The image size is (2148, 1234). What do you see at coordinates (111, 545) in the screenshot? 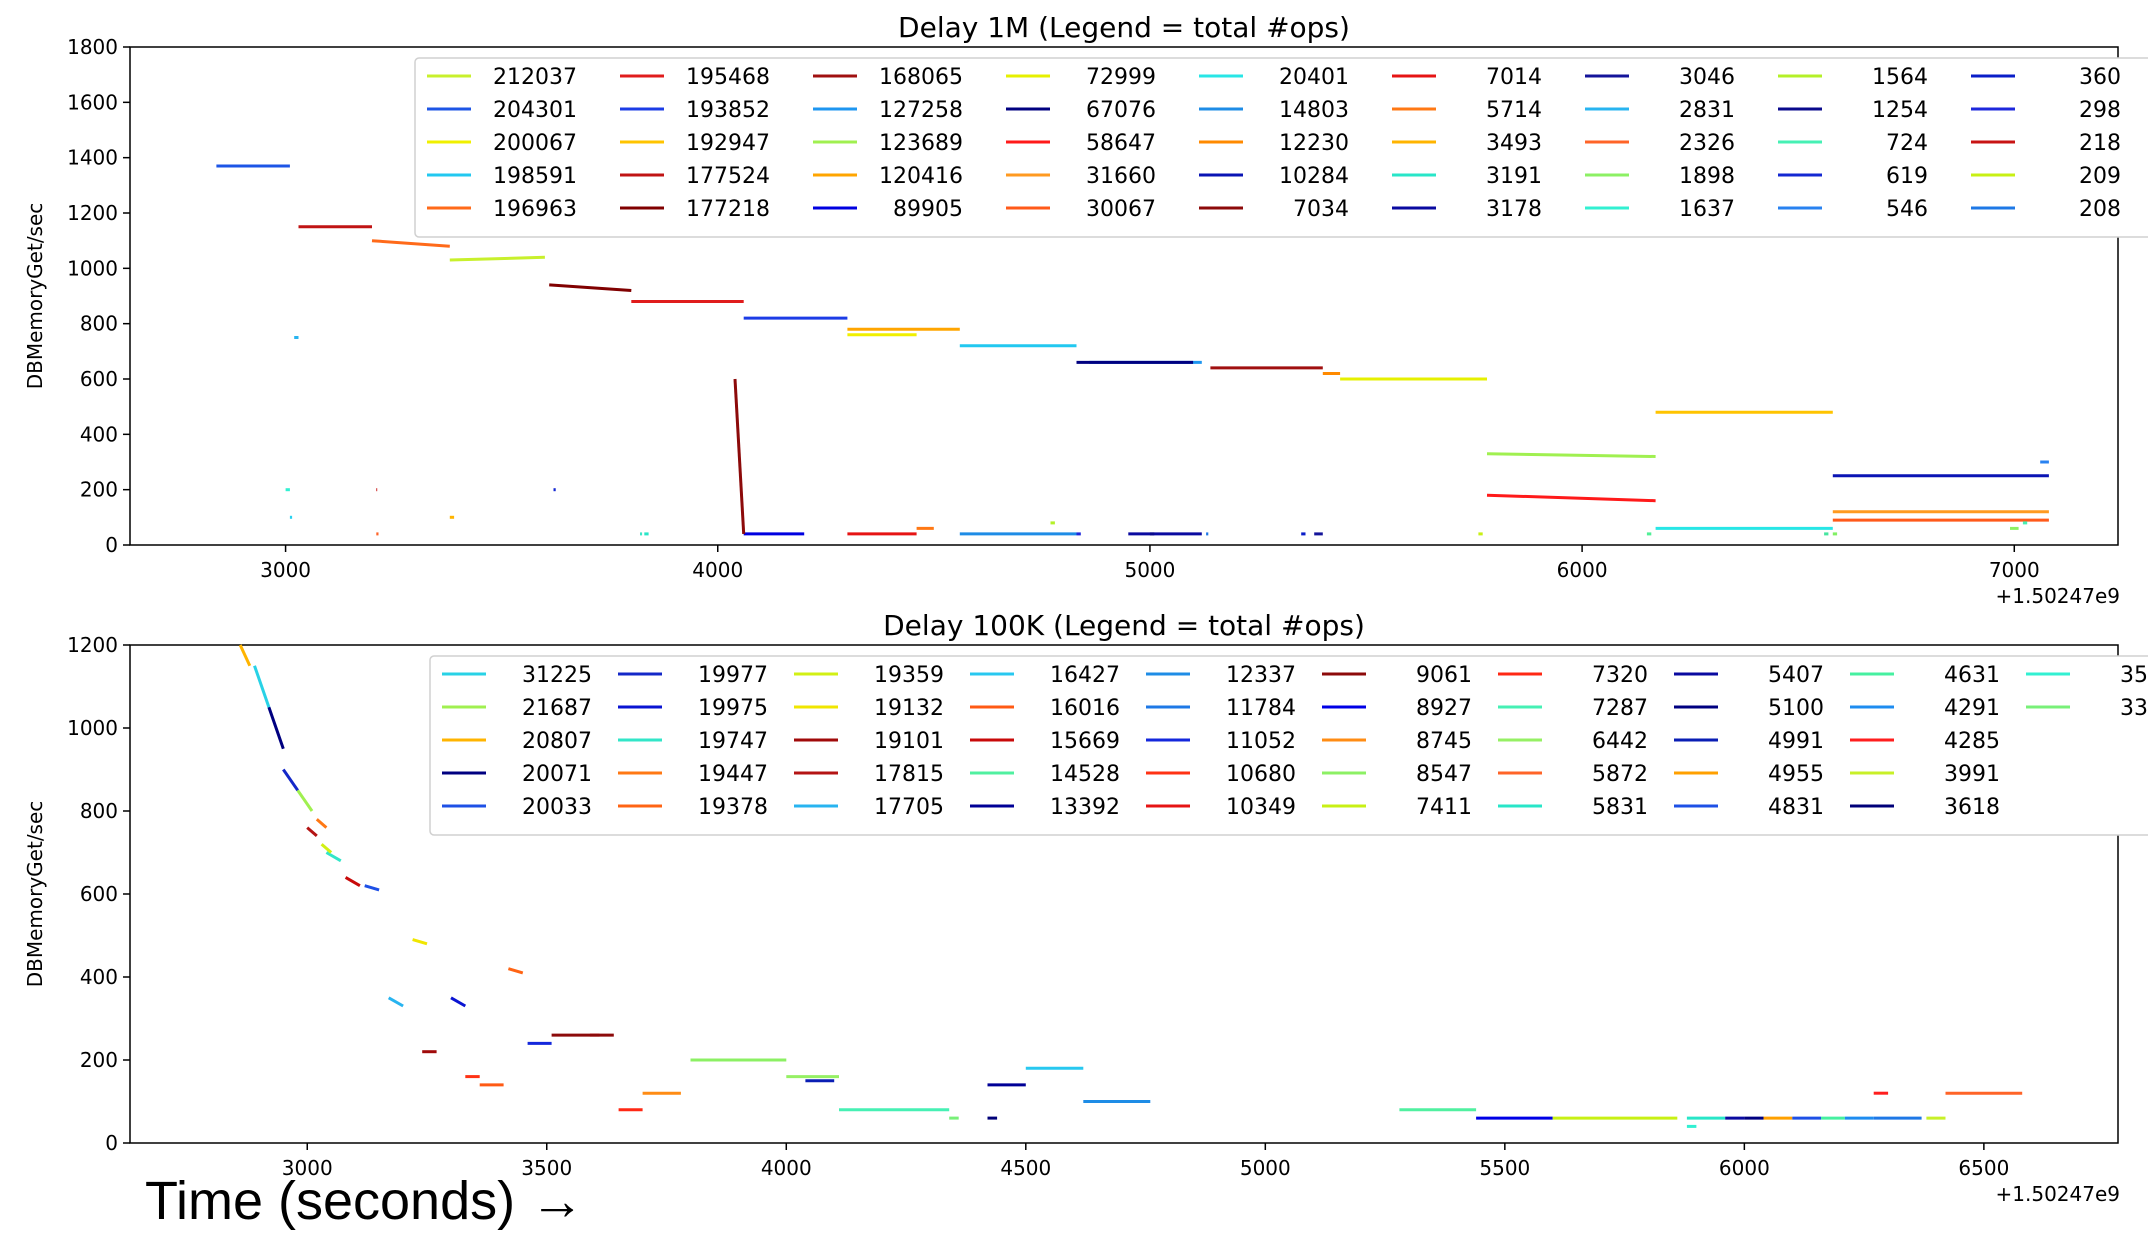
I see `chart1-ytick-label: 0` at bounding box center [111, 545].